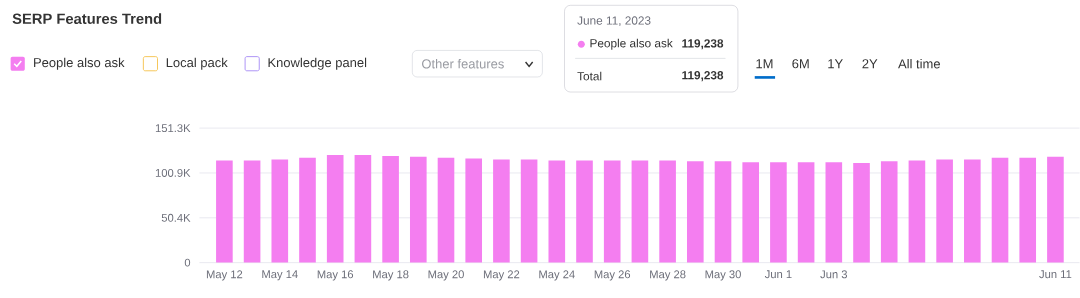  What do you see at coordinates (501, 275) in the screenshot?
I see `x-tick-label: May 22` at bounding box center [501, 275].